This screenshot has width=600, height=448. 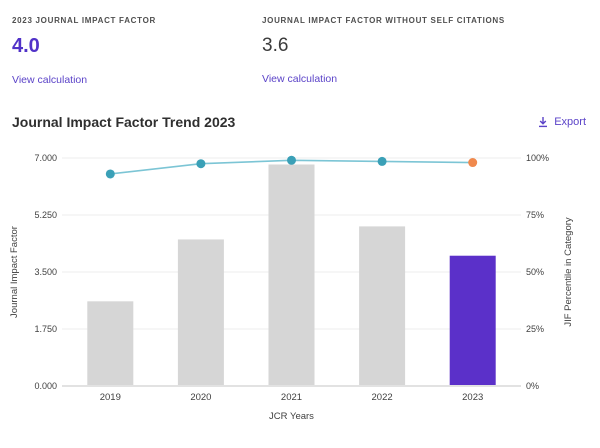 What do you see at coordinates (535, 329) in the screenshot?
I see `y-axis-right-tick: 25%` at bounding box center [535, 329].